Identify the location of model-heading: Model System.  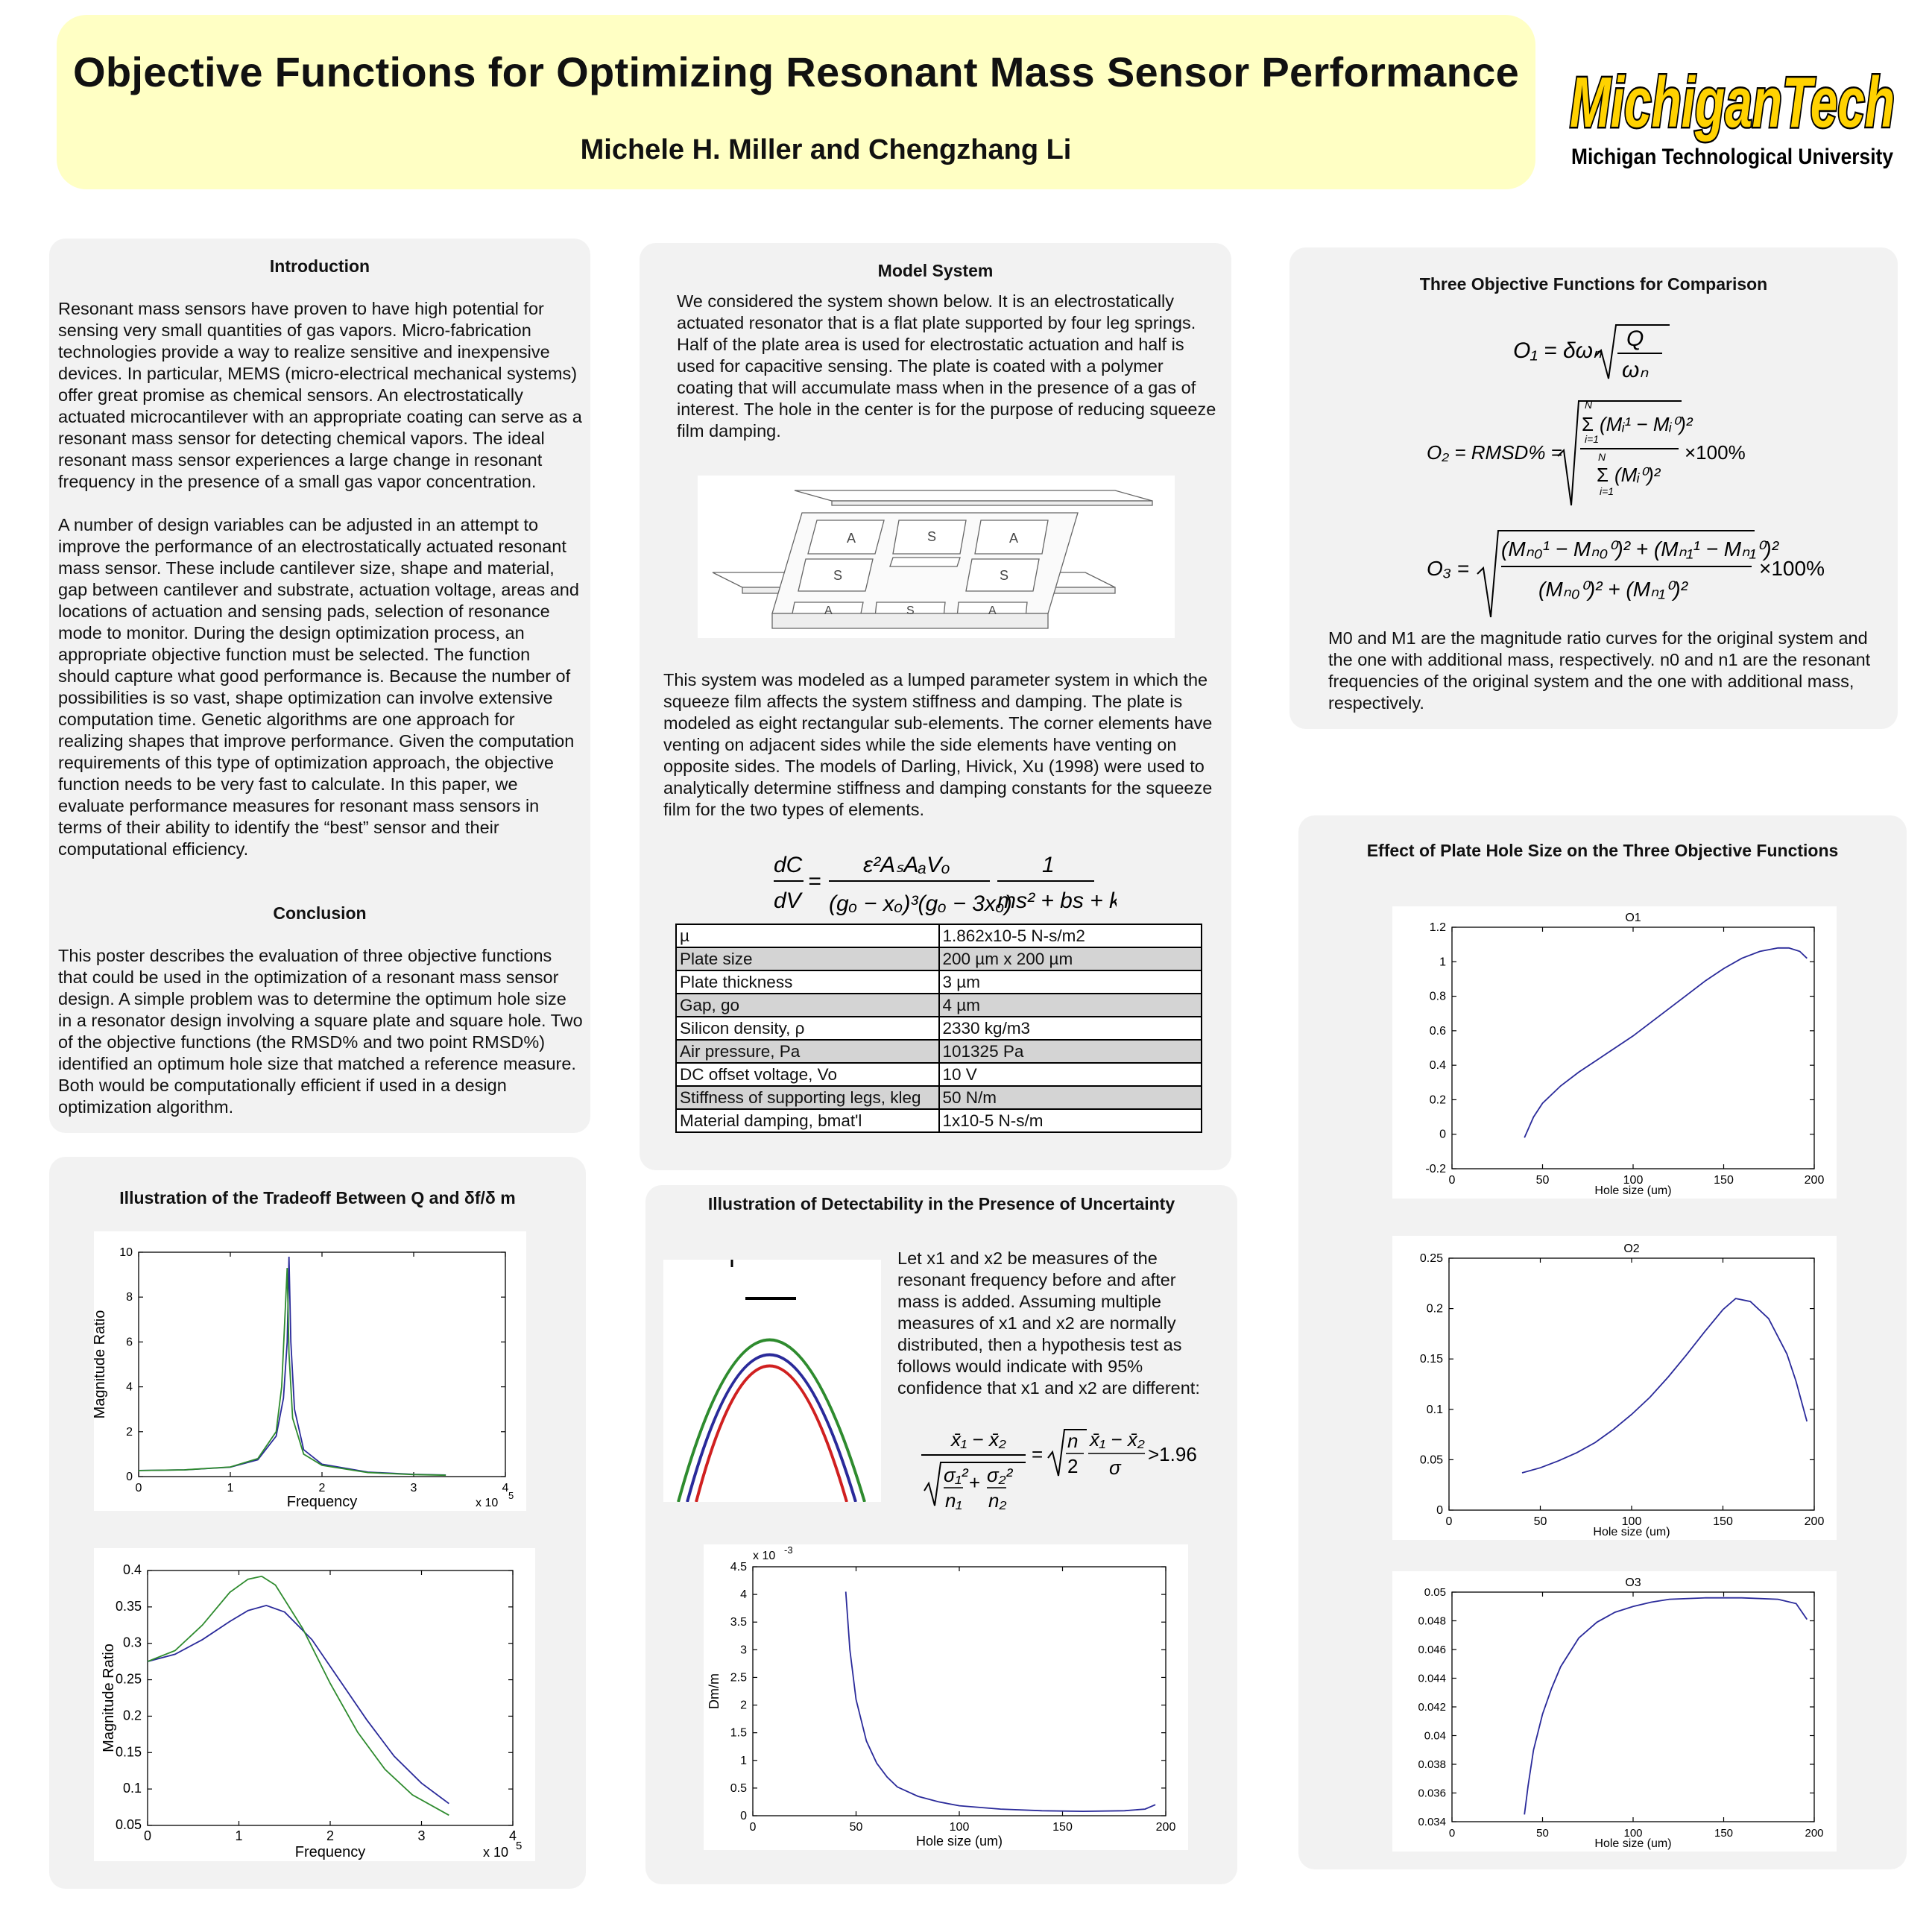
(936, 270).